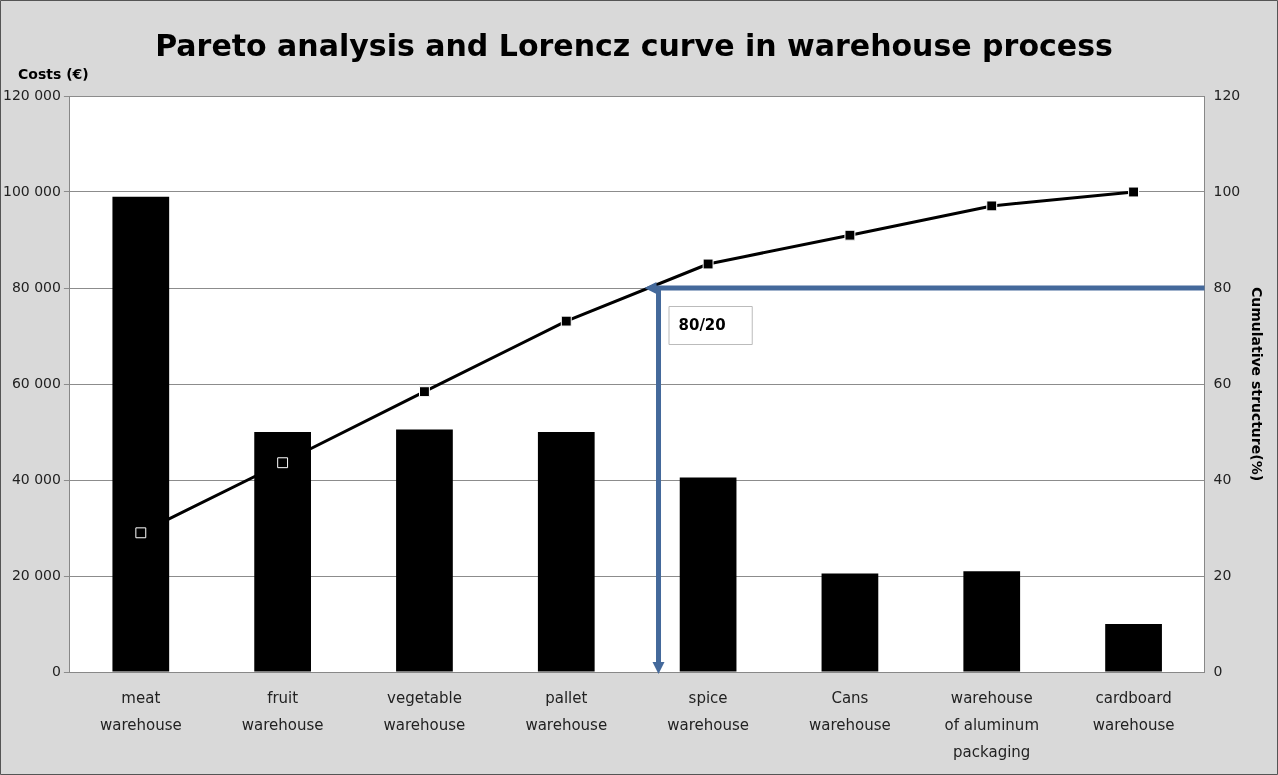  Describe the element at coordinates (1222, 382) in the screenshot. I see `y2-tick-label: 60` at that location.